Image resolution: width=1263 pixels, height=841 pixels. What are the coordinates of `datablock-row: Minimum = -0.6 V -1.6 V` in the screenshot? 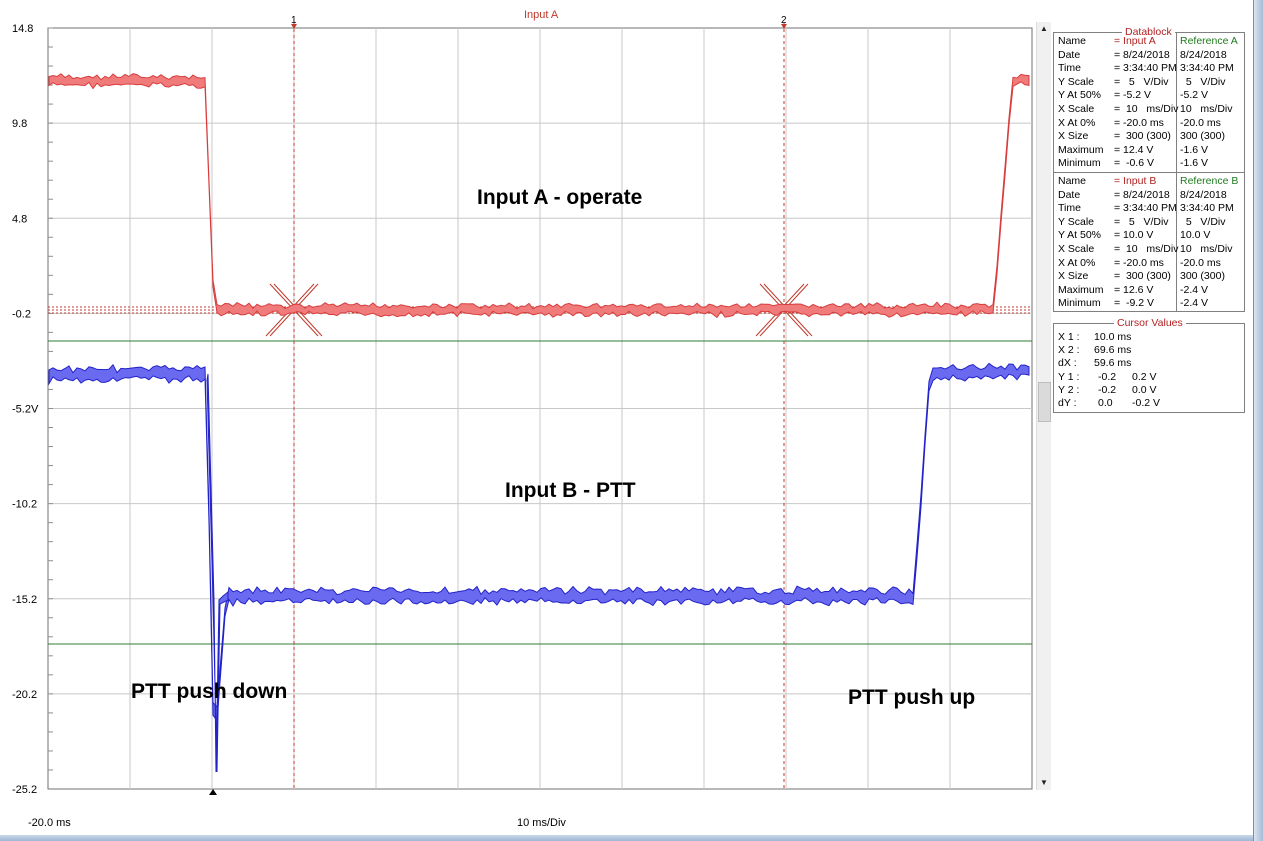 It's located at (1149, 163).